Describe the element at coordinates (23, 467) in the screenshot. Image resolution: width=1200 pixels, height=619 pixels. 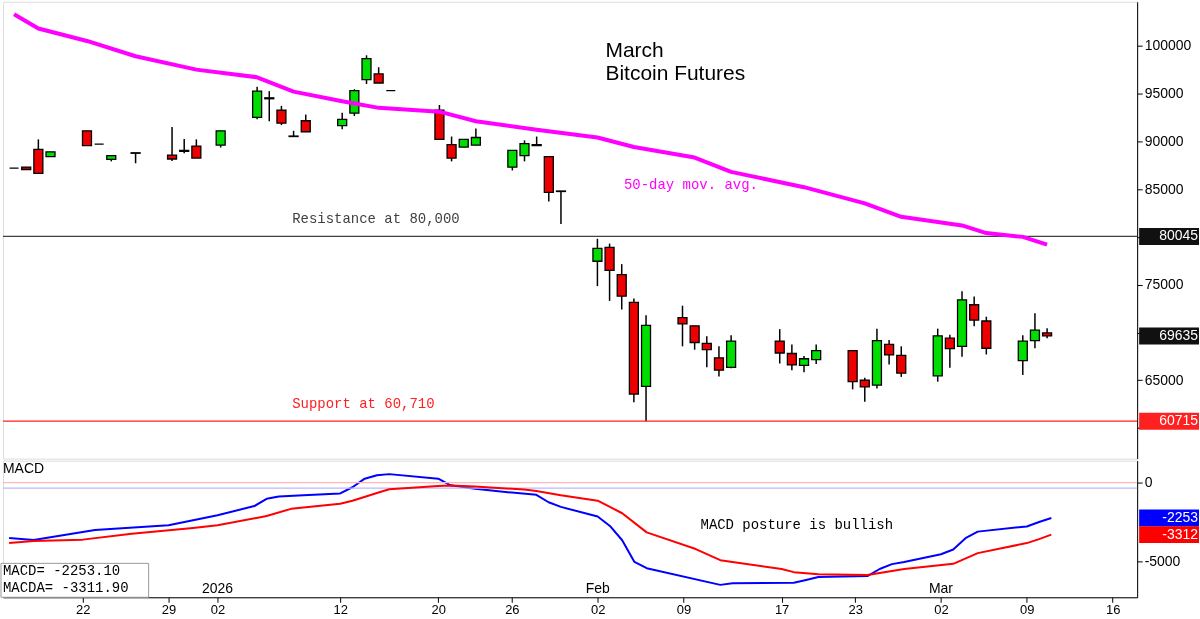
I see `chart-title: MACD` at that location.